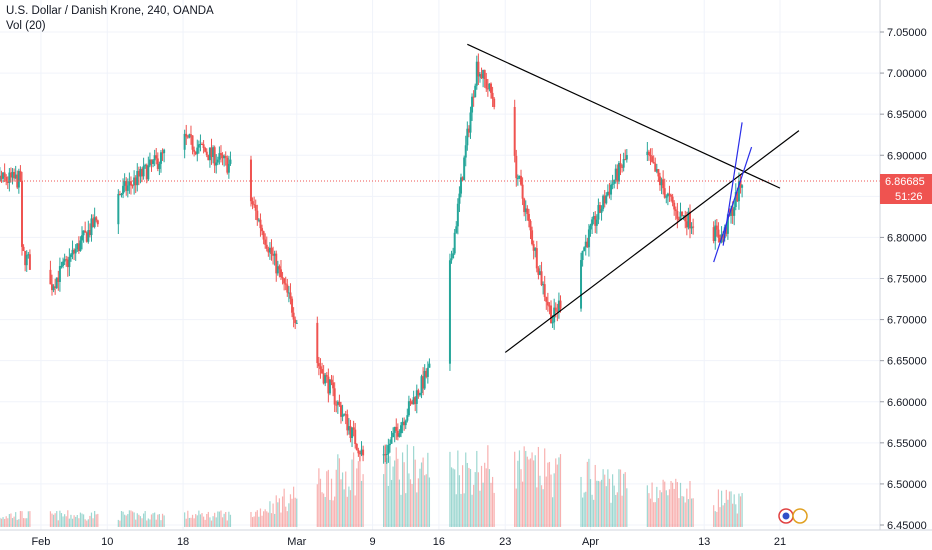 This screenshot has height=550, width=932. Describe the element at coordinates (183, 542) in the screenshot. I see `time-tick-label: 18` at that location.